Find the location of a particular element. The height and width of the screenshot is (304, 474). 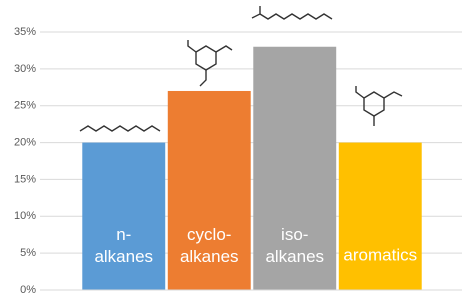

category-label: cyclo-alkanes is located at coordinates (209, 245).